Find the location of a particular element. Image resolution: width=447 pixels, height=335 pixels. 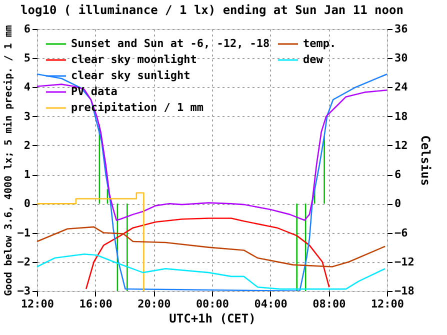

legend-label: clear sky moonlight is located at coordinates (134, 59).